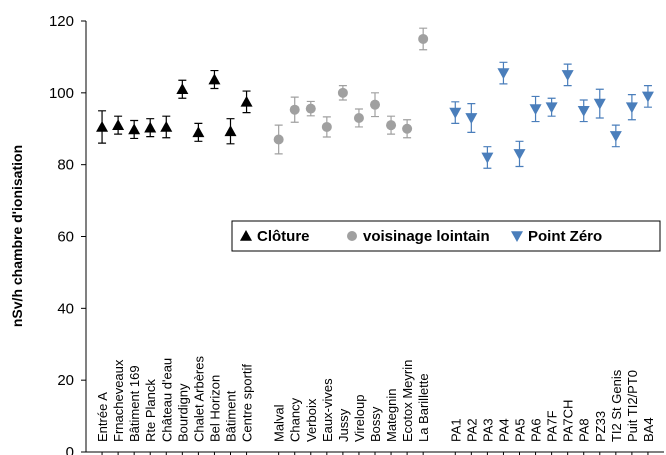  I want to click on x-tick-label: Malval, so click(279, 423).